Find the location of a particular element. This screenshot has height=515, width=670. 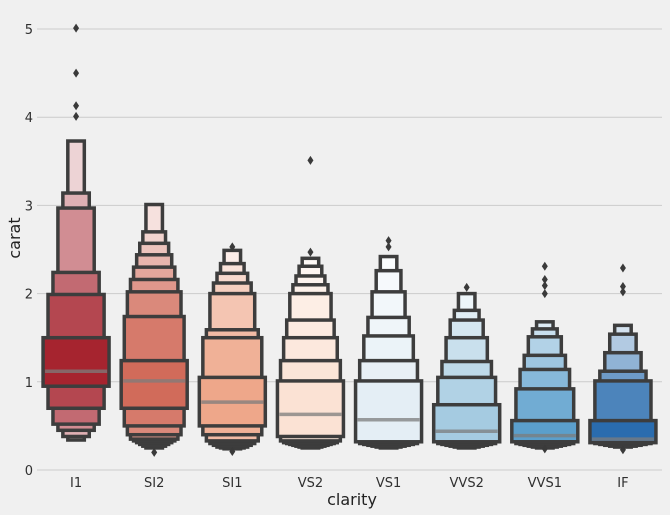

y-tick-label: 5 is located at coordinates (29, 30).